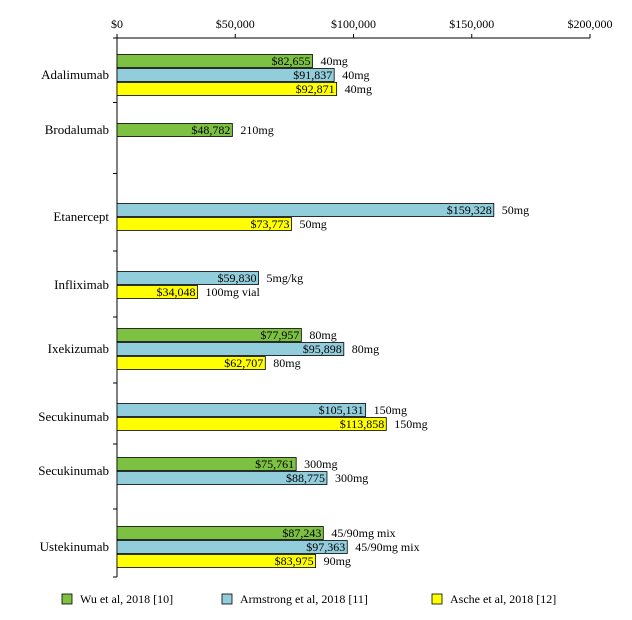  Describe the element at coordinates (256, 130) in the screenshot. I see `bar-dose-label: 210mg` at that location.